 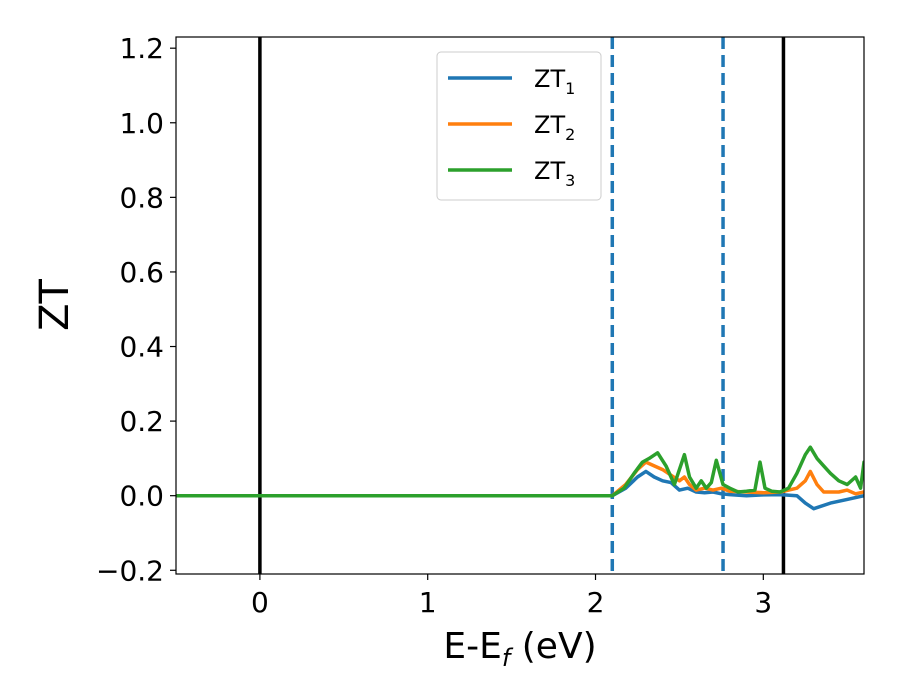 I want to click on y-tick-label: 1.0, so click(x=141, y=123).